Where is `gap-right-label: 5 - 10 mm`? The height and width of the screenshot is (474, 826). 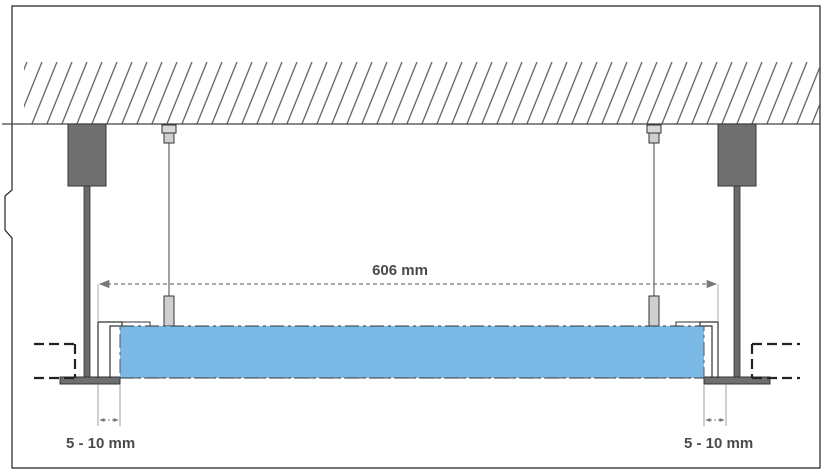
gap-right-label: 5 - 10 mm is located at coordinates (718, 443).